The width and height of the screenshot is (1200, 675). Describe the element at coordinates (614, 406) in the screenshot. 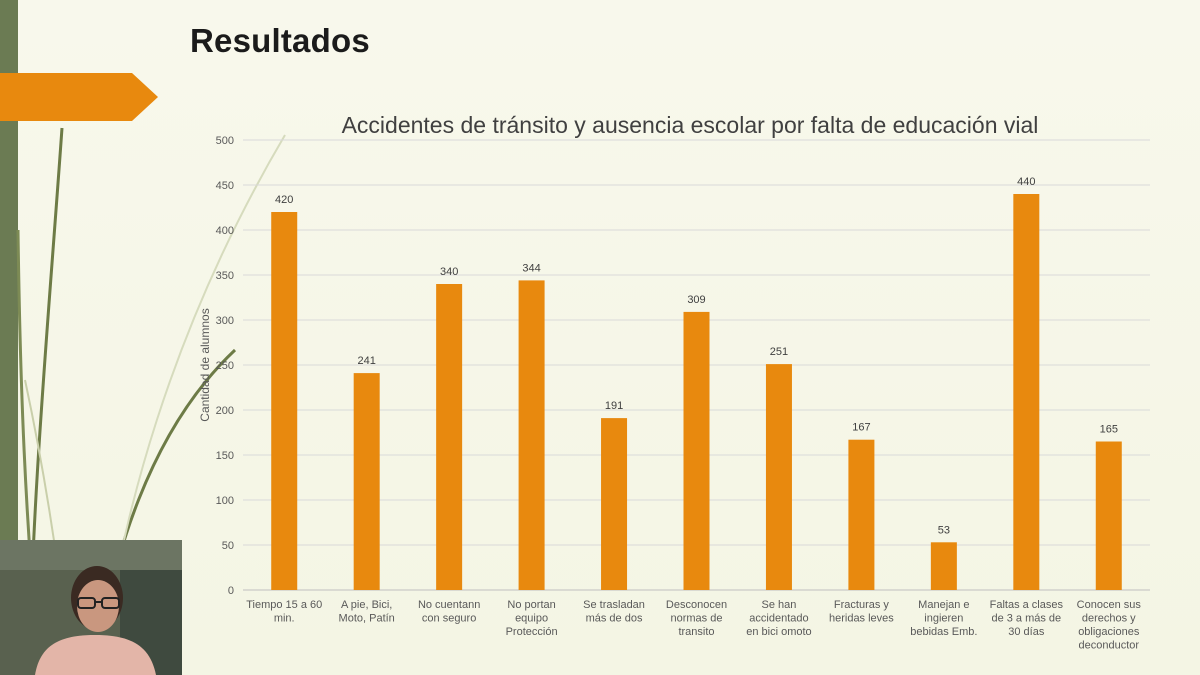

I see `data-label: 191` at that location.